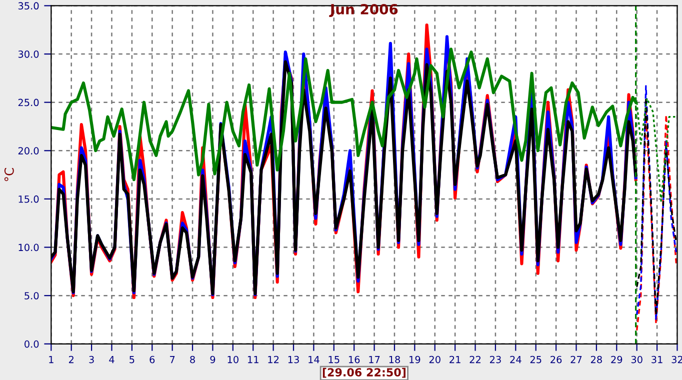 The image size is (682, 380). I want to click on chart-title: Jun 2006, so click(363, 11).